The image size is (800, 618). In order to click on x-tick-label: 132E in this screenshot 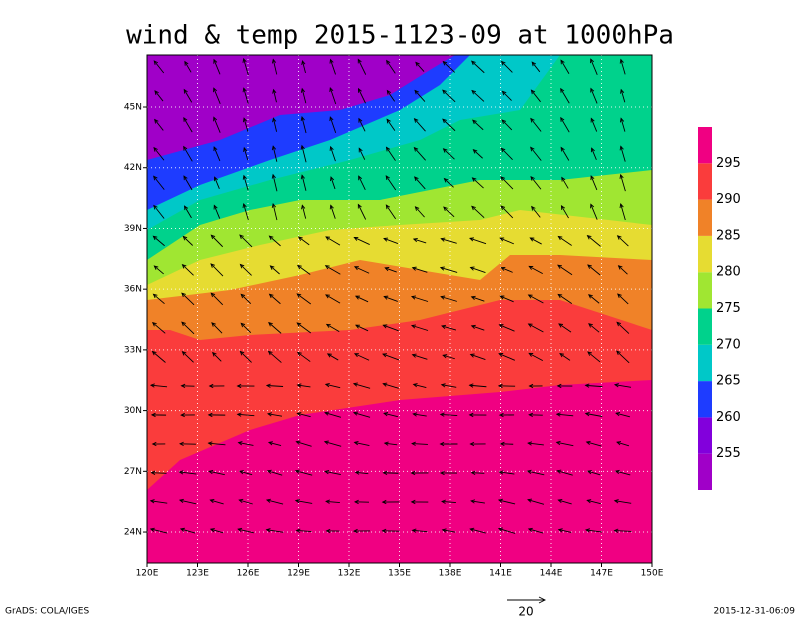, I will do `click(349, 574)`.